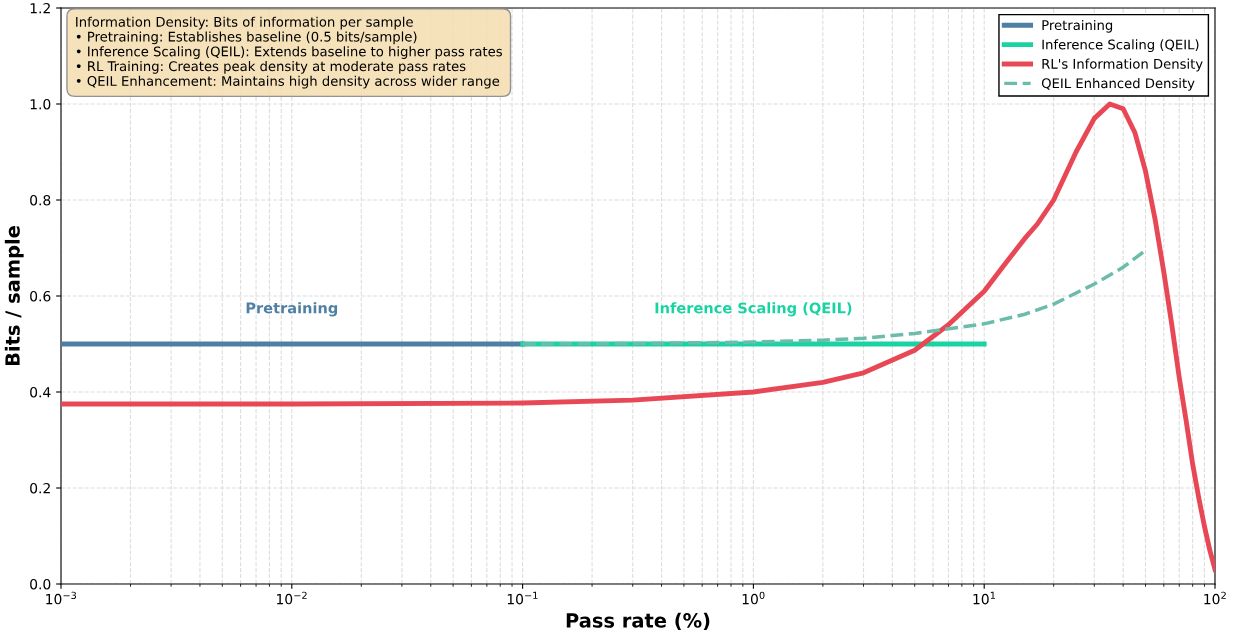  What do you see at coordinates (753, 598) in the screenshot?
I see `x-tick-label: 10$^{0}$` at bounding box center [753, 598].